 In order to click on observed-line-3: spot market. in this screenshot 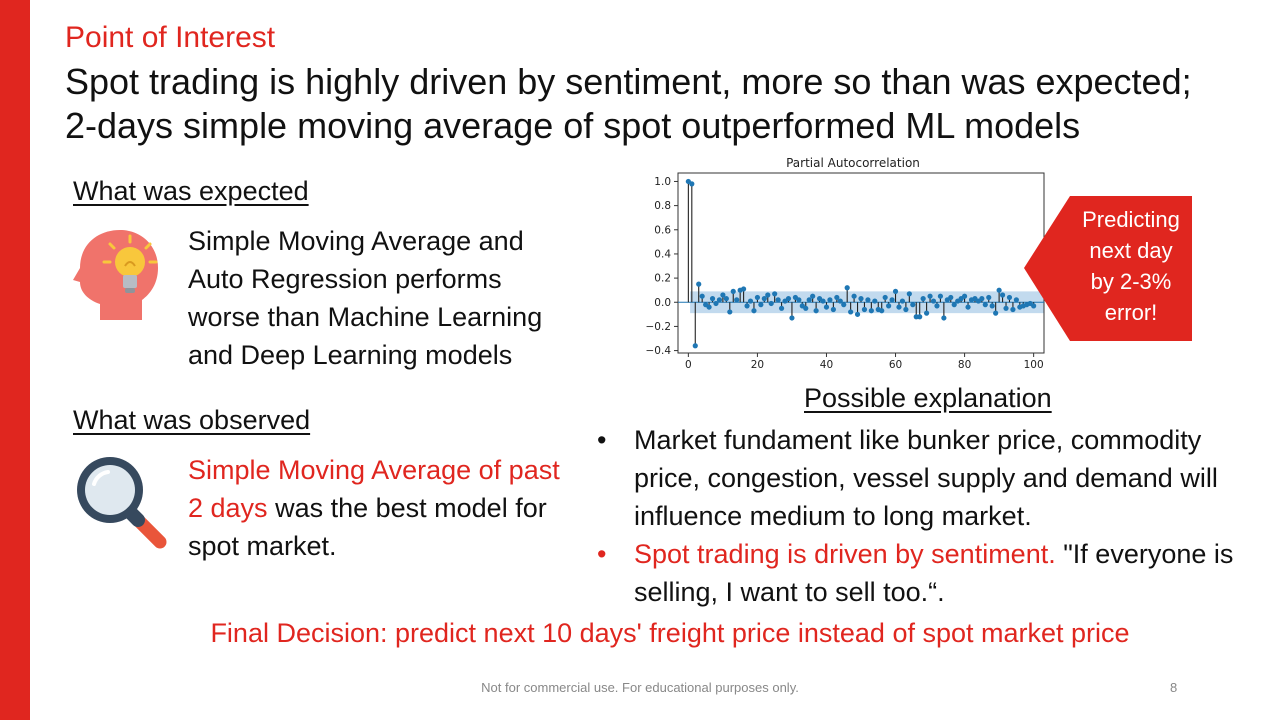, I will do `click(262, 546)`.